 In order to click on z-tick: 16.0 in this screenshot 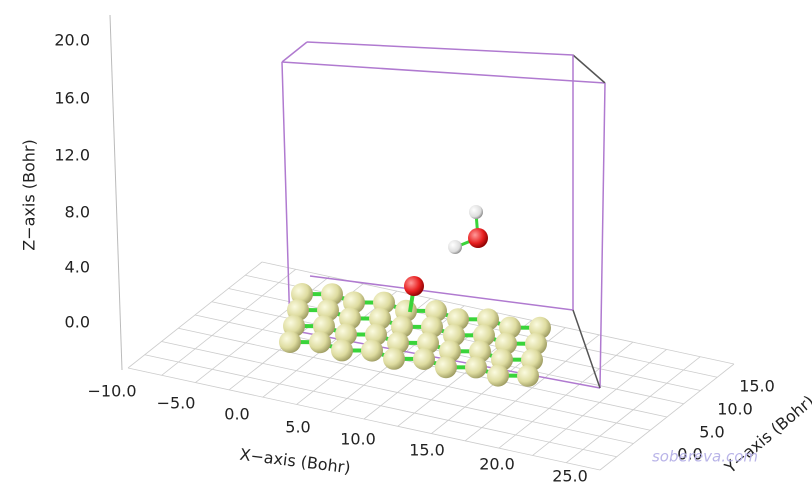, I will do `click(72, 98)`.